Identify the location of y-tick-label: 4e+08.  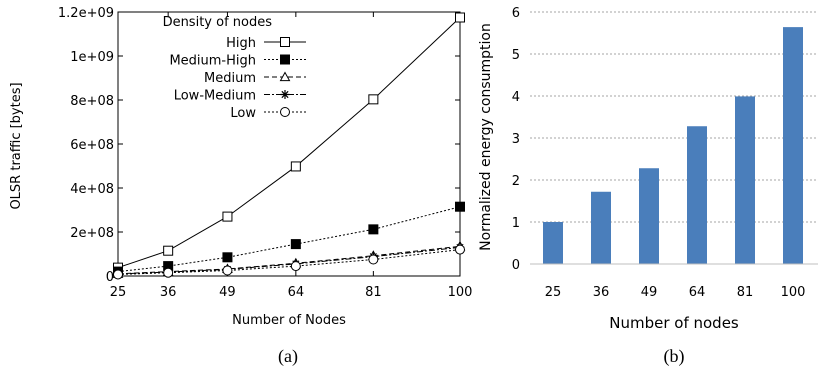
(92, 189).